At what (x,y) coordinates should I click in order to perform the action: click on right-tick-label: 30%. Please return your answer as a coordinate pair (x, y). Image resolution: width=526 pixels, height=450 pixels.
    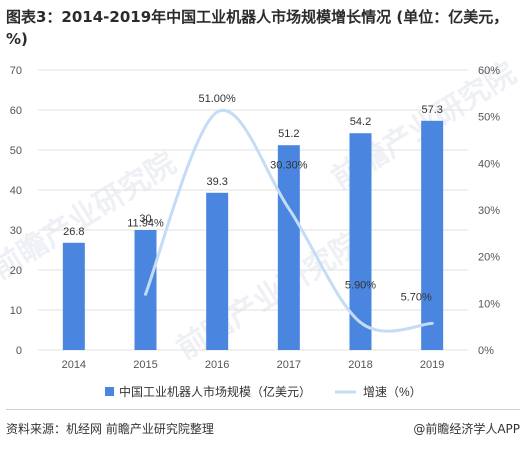
    Looking at the image, I should click on (489, 211).